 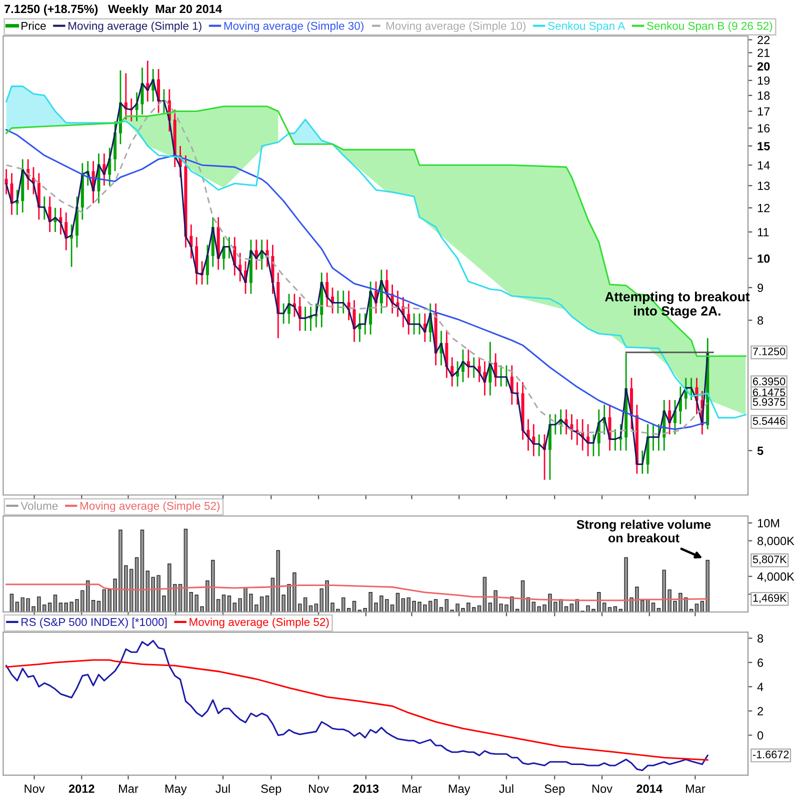 I want to click on text: 5.5446, so click(x=769, y=421).